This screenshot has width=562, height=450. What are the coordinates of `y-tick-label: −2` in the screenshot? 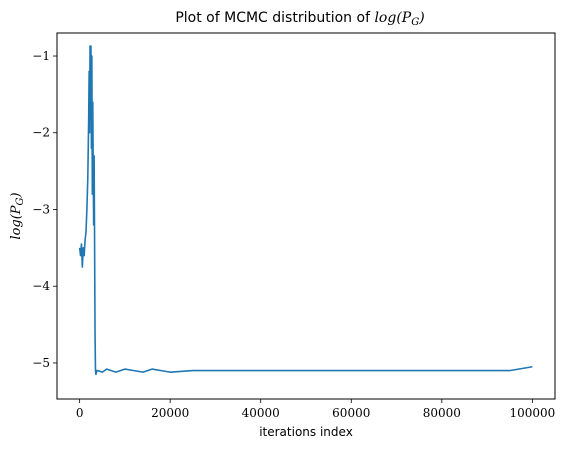 It's located at (41, 133).